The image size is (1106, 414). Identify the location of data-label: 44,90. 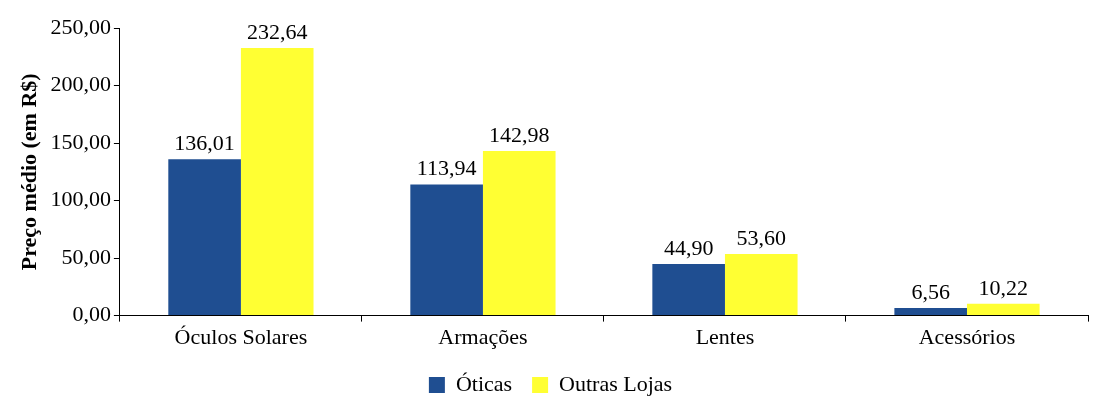
(688, 247).